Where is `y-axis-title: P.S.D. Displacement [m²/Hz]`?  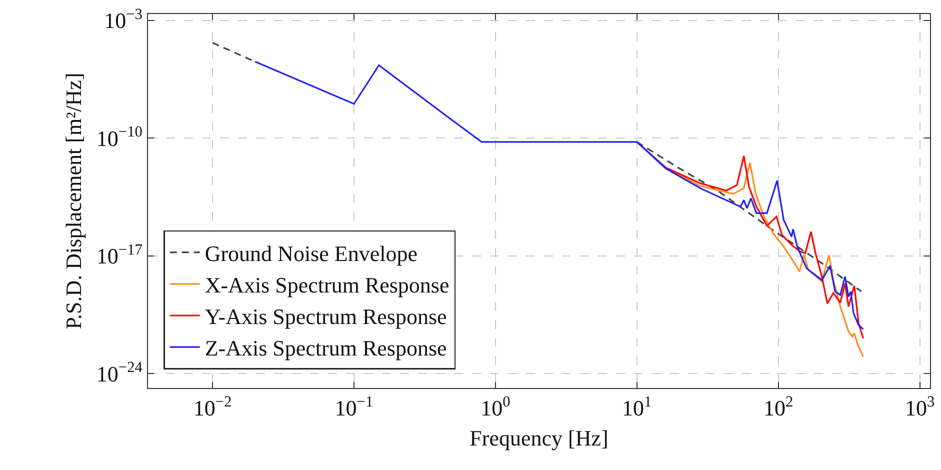 y-axis-title: P.S.D. Displacement [m²/Hz] is located at coordinates (73, 201).